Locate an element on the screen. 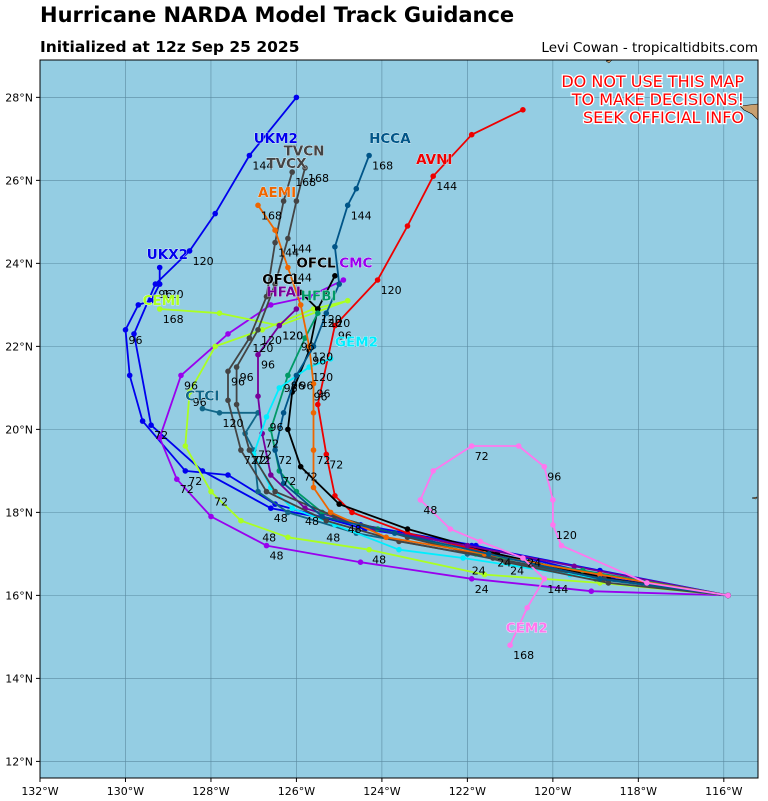 This screenshot has width=768, height=801. track-point-hfbi is located at coordinates (318, 313).